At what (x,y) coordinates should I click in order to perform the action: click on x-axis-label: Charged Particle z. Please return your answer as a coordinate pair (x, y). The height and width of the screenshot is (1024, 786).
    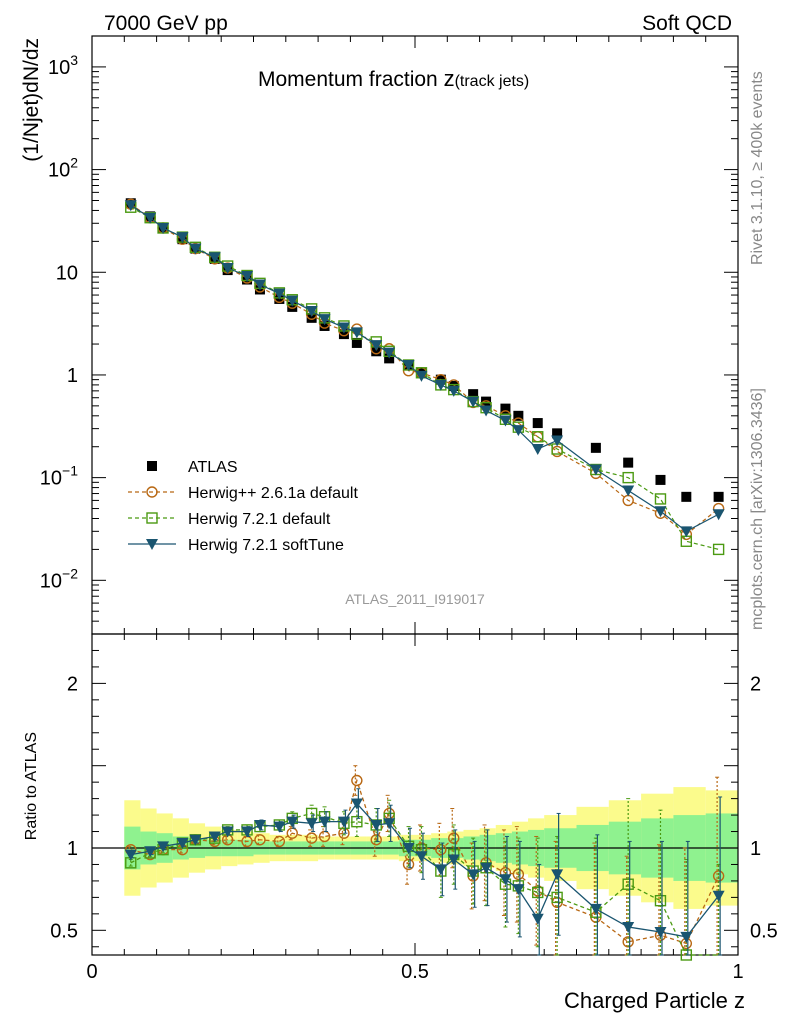
    Looking at the image, I should click on (654, 1000).